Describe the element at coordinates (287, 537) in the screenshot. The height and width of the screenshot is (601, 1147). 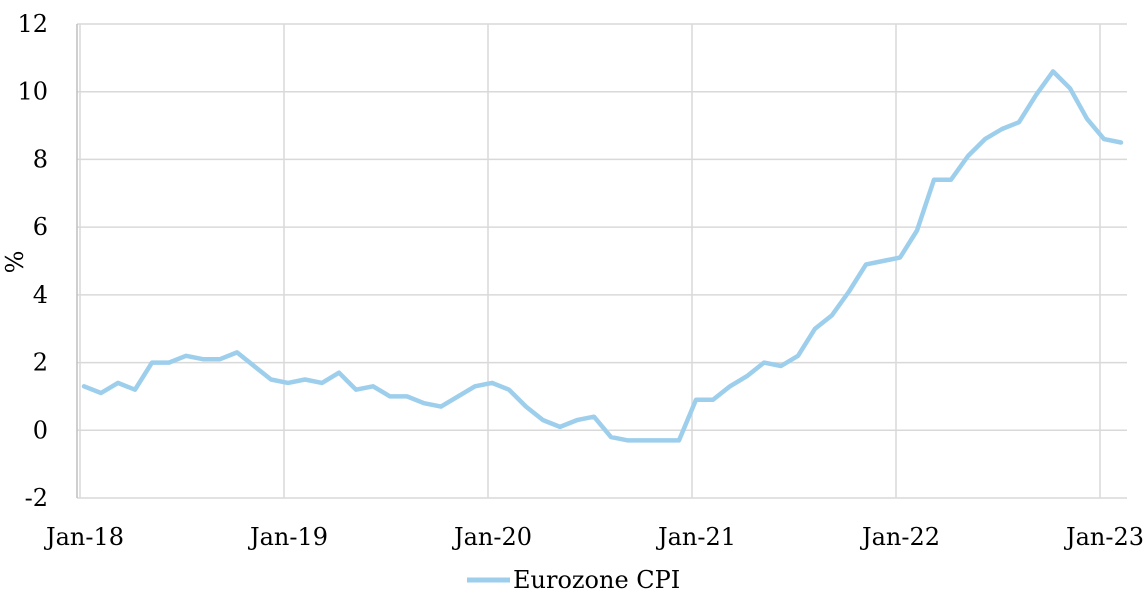
I see `x-tick-label: Jan-19` at that location.